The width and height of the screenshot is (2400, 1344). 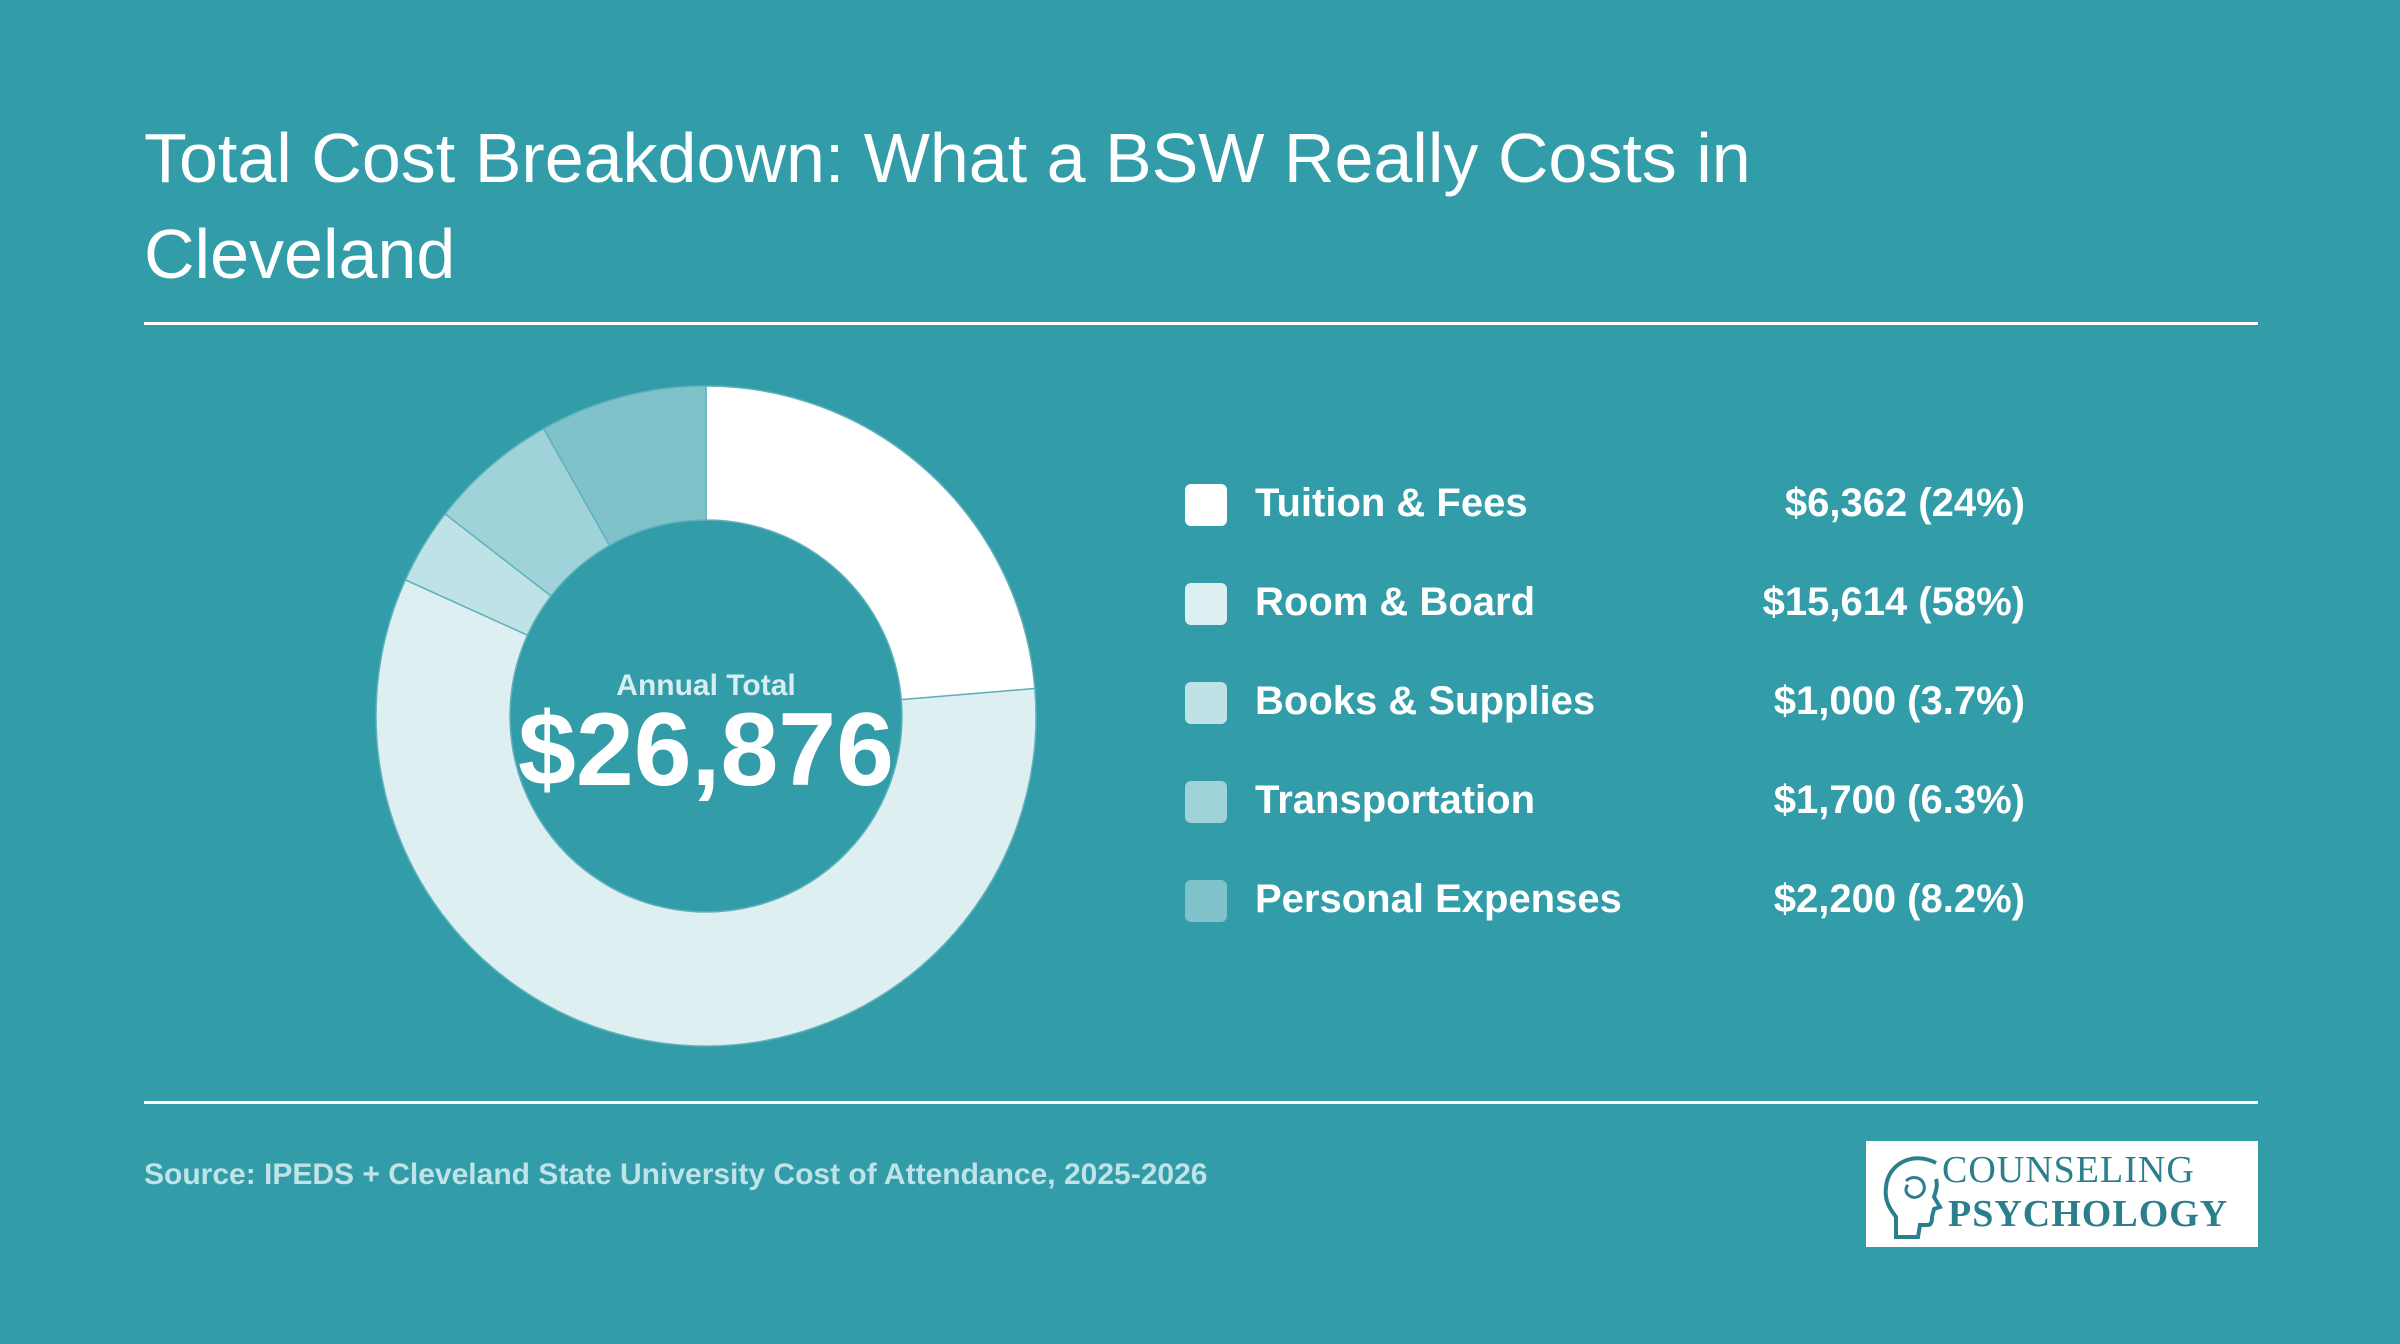 What do you see at coordinates (1605, 519) in the screenshot?
I see `legend-item-tuition-fees: Tuition & Fees $6,362 (24%)` at bounding box center [1605, 519].